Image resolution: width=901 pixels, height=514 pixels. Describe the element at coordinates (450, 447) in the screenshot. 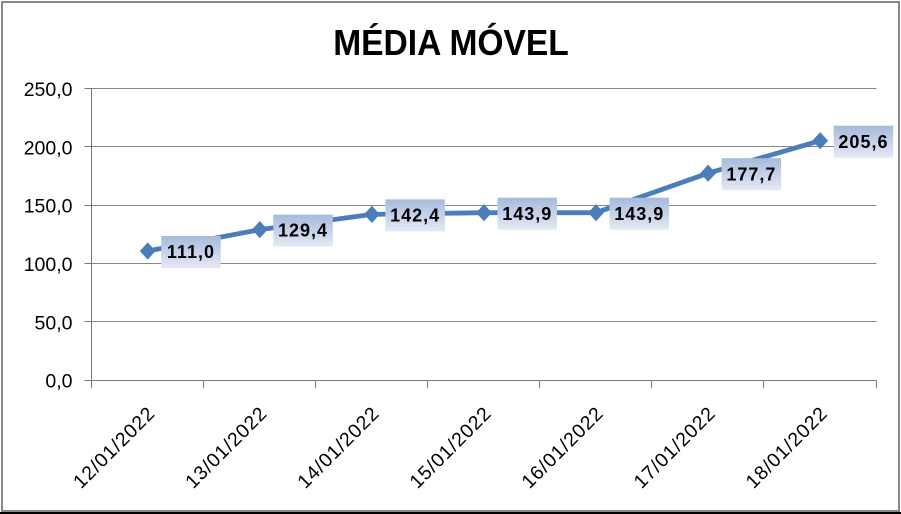

I see `svg-text: 15/01/2022` at that location.